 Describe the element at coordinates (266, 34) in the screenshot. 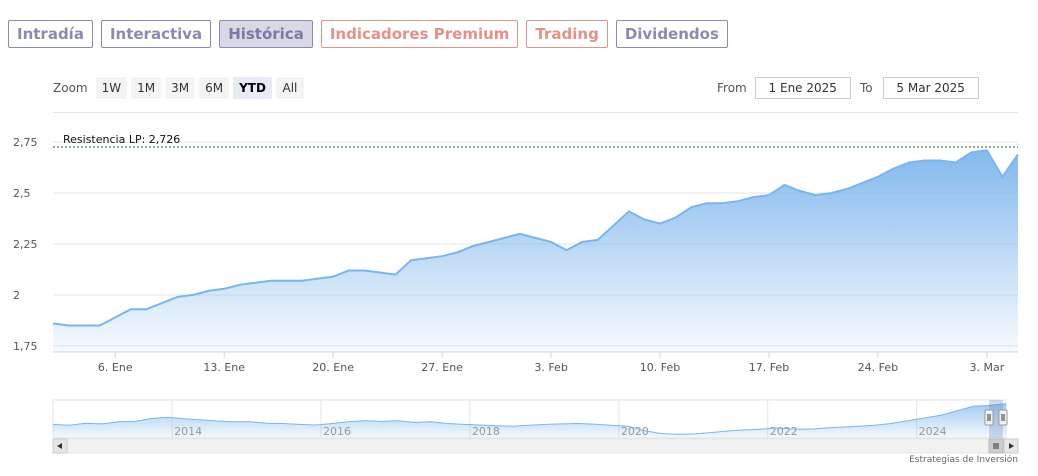

I see `tab-historica: Histórica` at that location.